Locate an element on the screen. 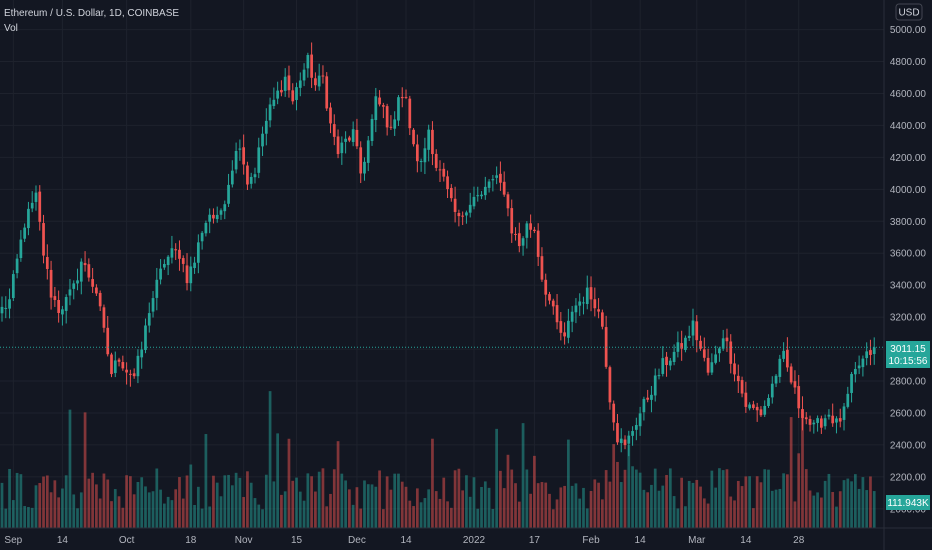 The image size is (932, 550). symbol-legend: Ethereum / U.S. Dollar, 1D, COINBASE is located at coordinates (91, 13).